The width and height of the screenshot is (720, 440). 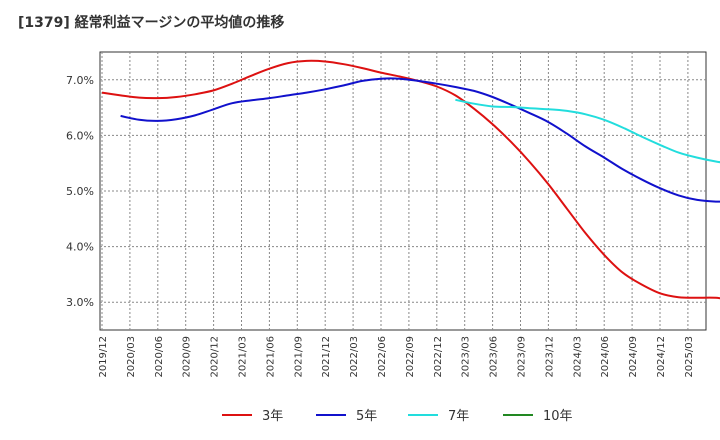 I want to click on x-tick-label: 2020/03, so click(x=131, y=357).